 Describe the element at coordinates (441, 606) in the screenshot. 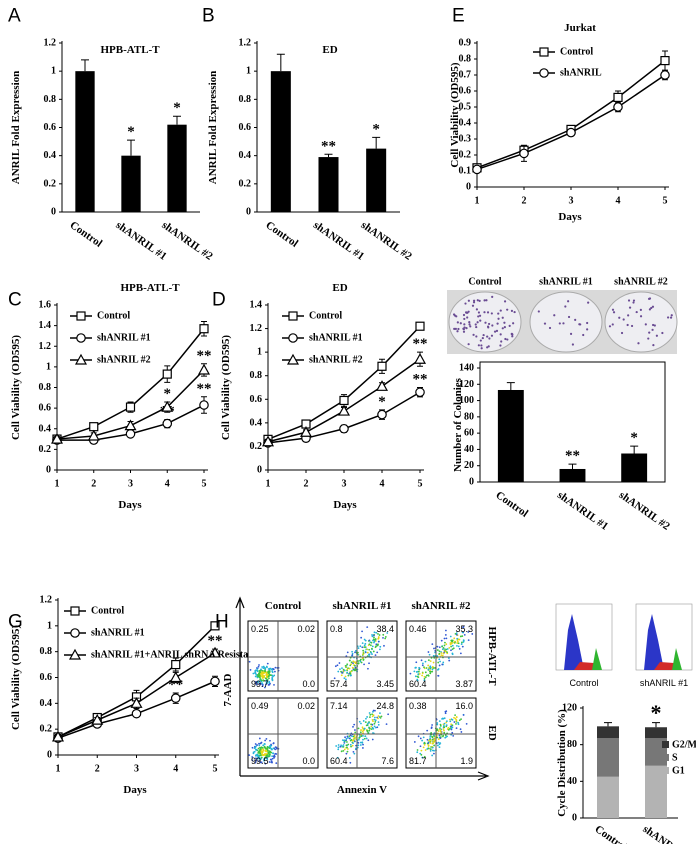

I see `column-label: shANRIL #2` at that location.